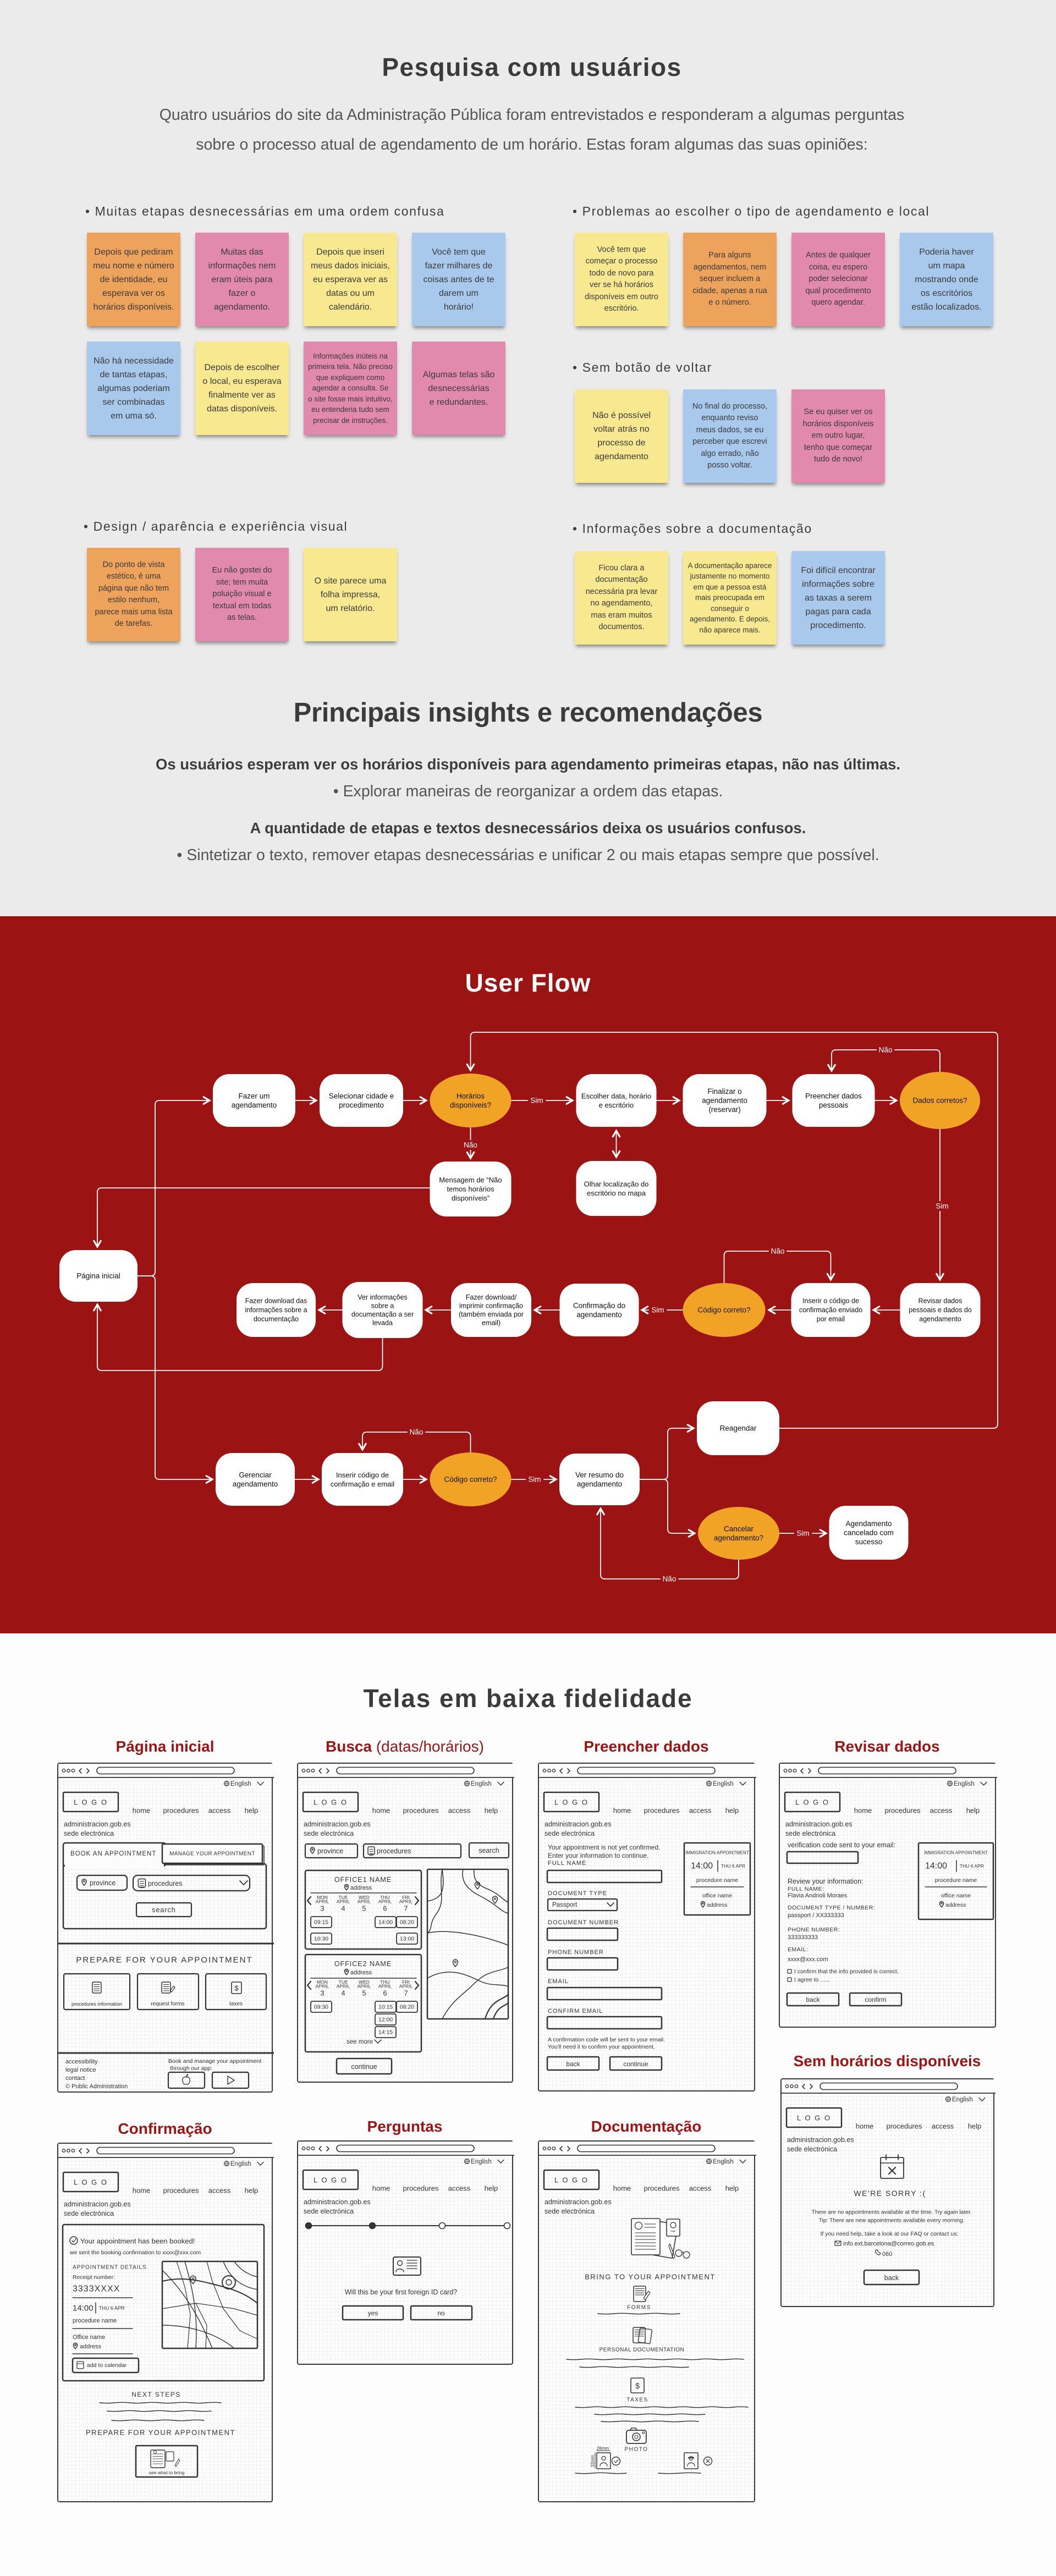  What do you see at coordinates (739, 1538) in the screenshot?
I see `svg-text: agendamento?` at bounding box center [739, 1538].